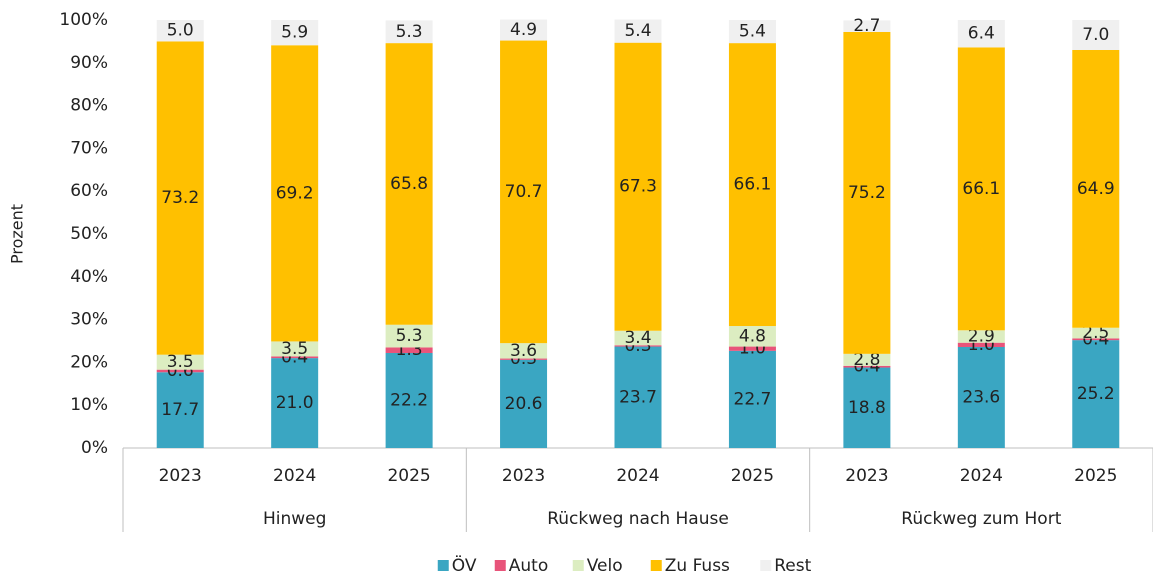  I want to click on data-label: 2.7, so click(866, 26).